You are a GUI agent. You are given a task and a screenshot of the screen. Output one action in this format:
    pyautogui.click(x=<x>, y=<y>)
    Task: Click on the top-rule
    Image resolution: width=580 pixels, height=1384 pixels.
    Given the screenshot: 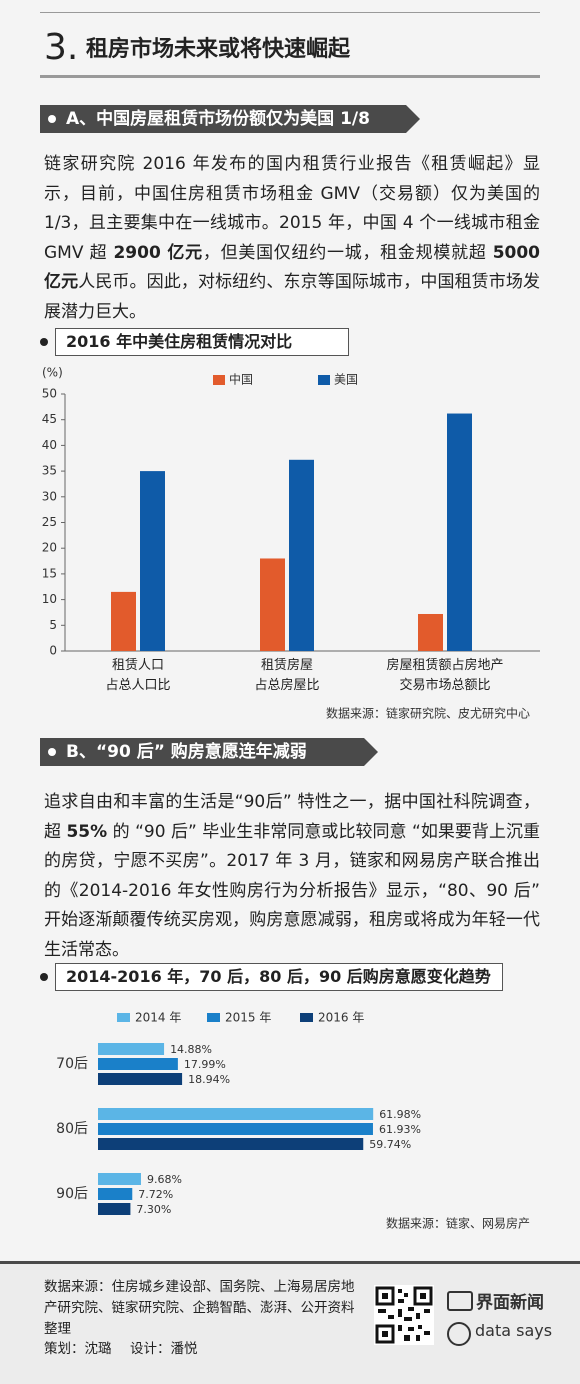 What is the action you would take?
    pyautogui.click(x=290, y=12)
    